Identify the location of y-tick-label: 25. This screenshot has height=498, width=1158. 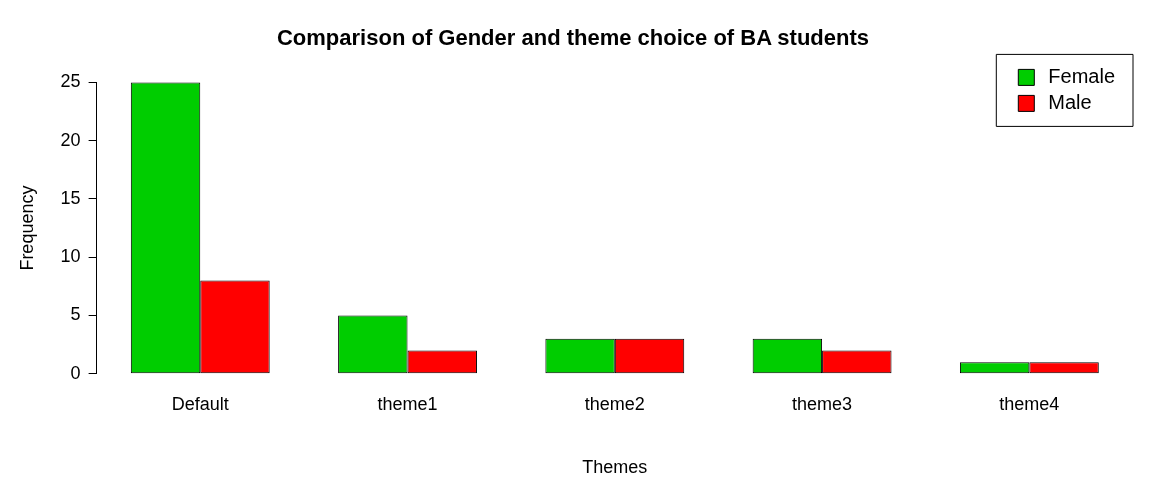
(70, 81).